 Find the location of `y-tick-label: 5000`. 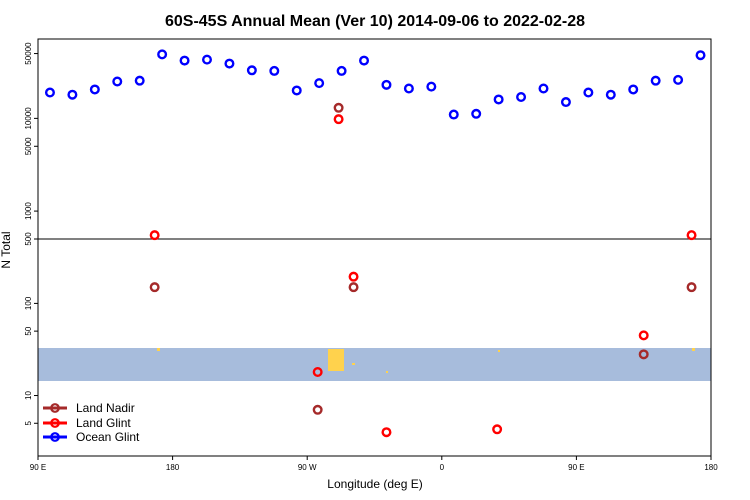

y-tick-label: 5000 is located at coordinates (28, 146).